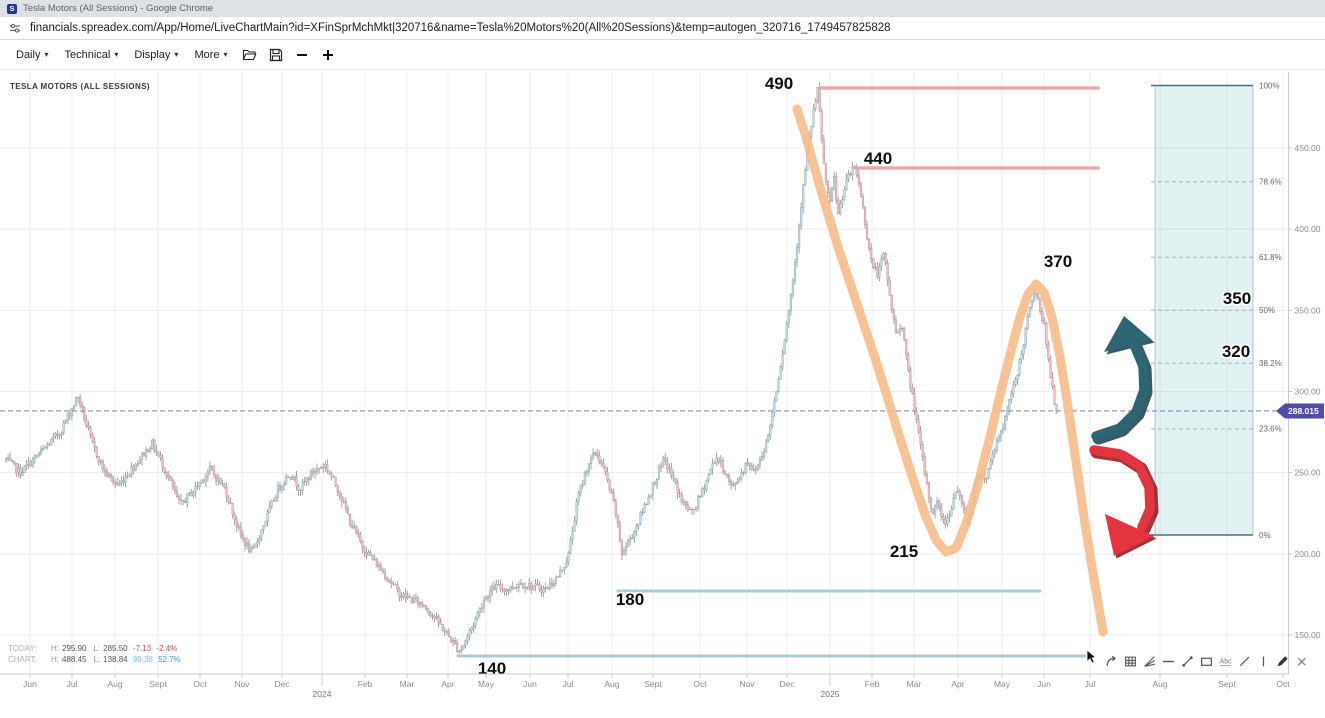  I want to click on open-chart-icon, so click(250, 55).